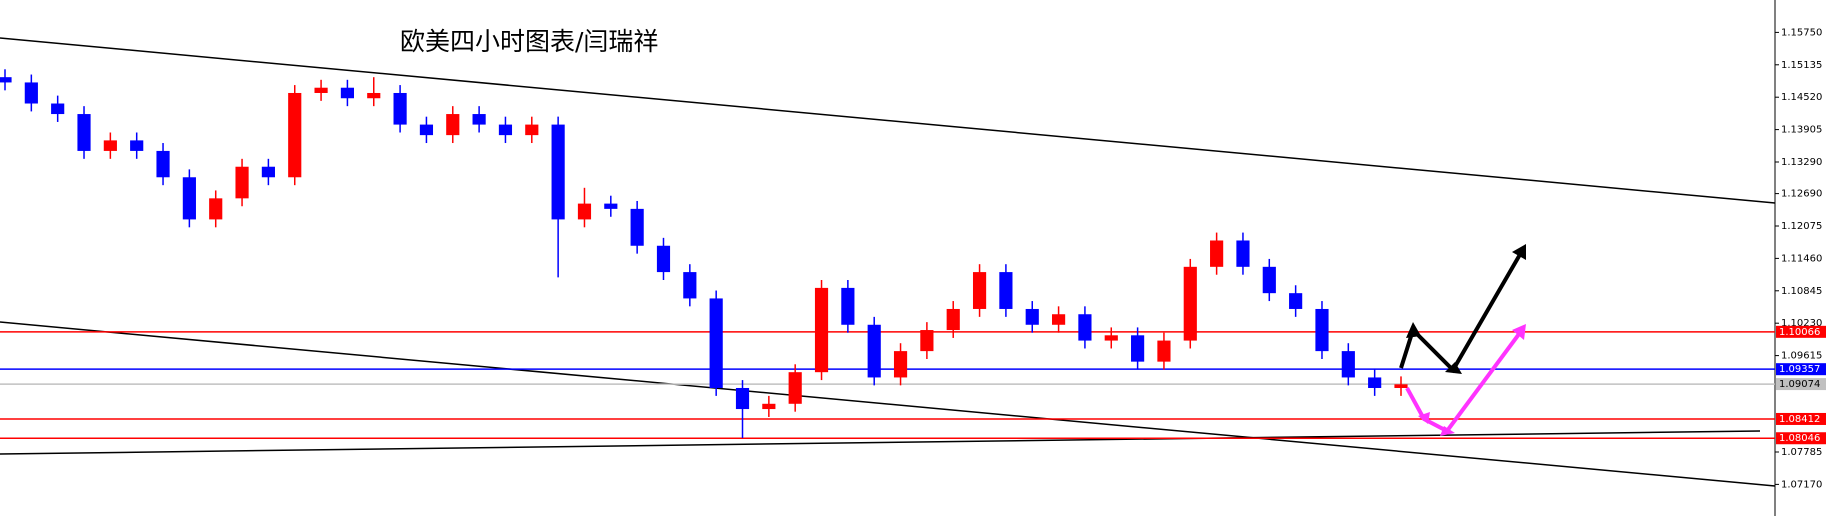 This screenshot has width=1841, height=516. I want to click on magenta-path, so click(1464, 381).